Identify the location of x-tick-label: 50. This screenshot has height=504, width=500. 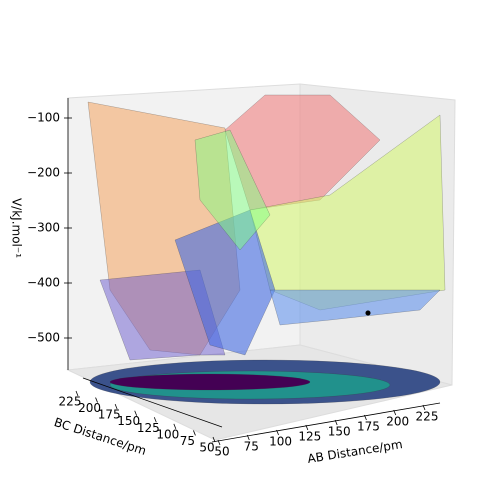
(221, 452).